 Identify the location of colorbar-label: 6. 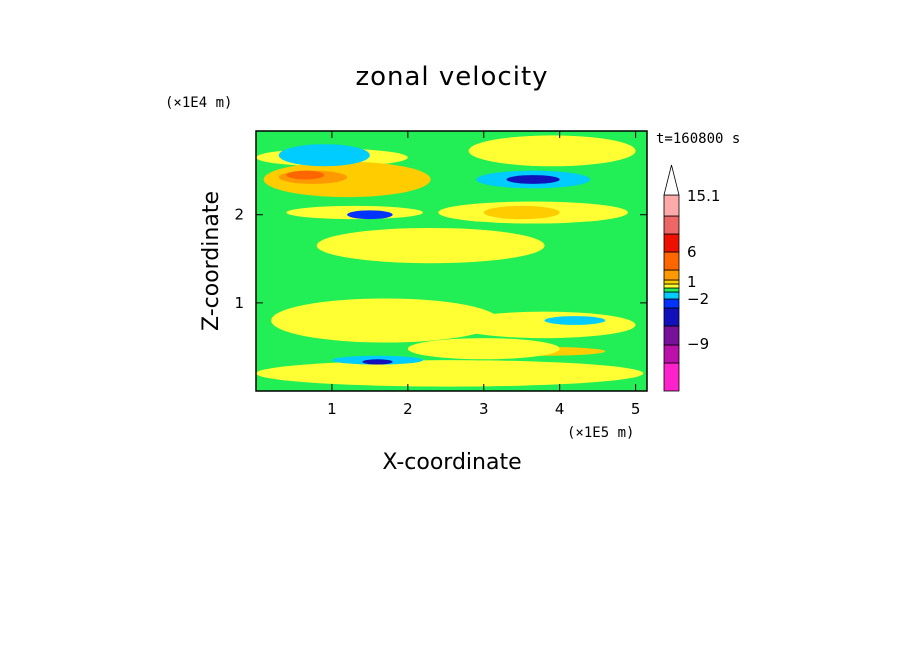
(692, 252).